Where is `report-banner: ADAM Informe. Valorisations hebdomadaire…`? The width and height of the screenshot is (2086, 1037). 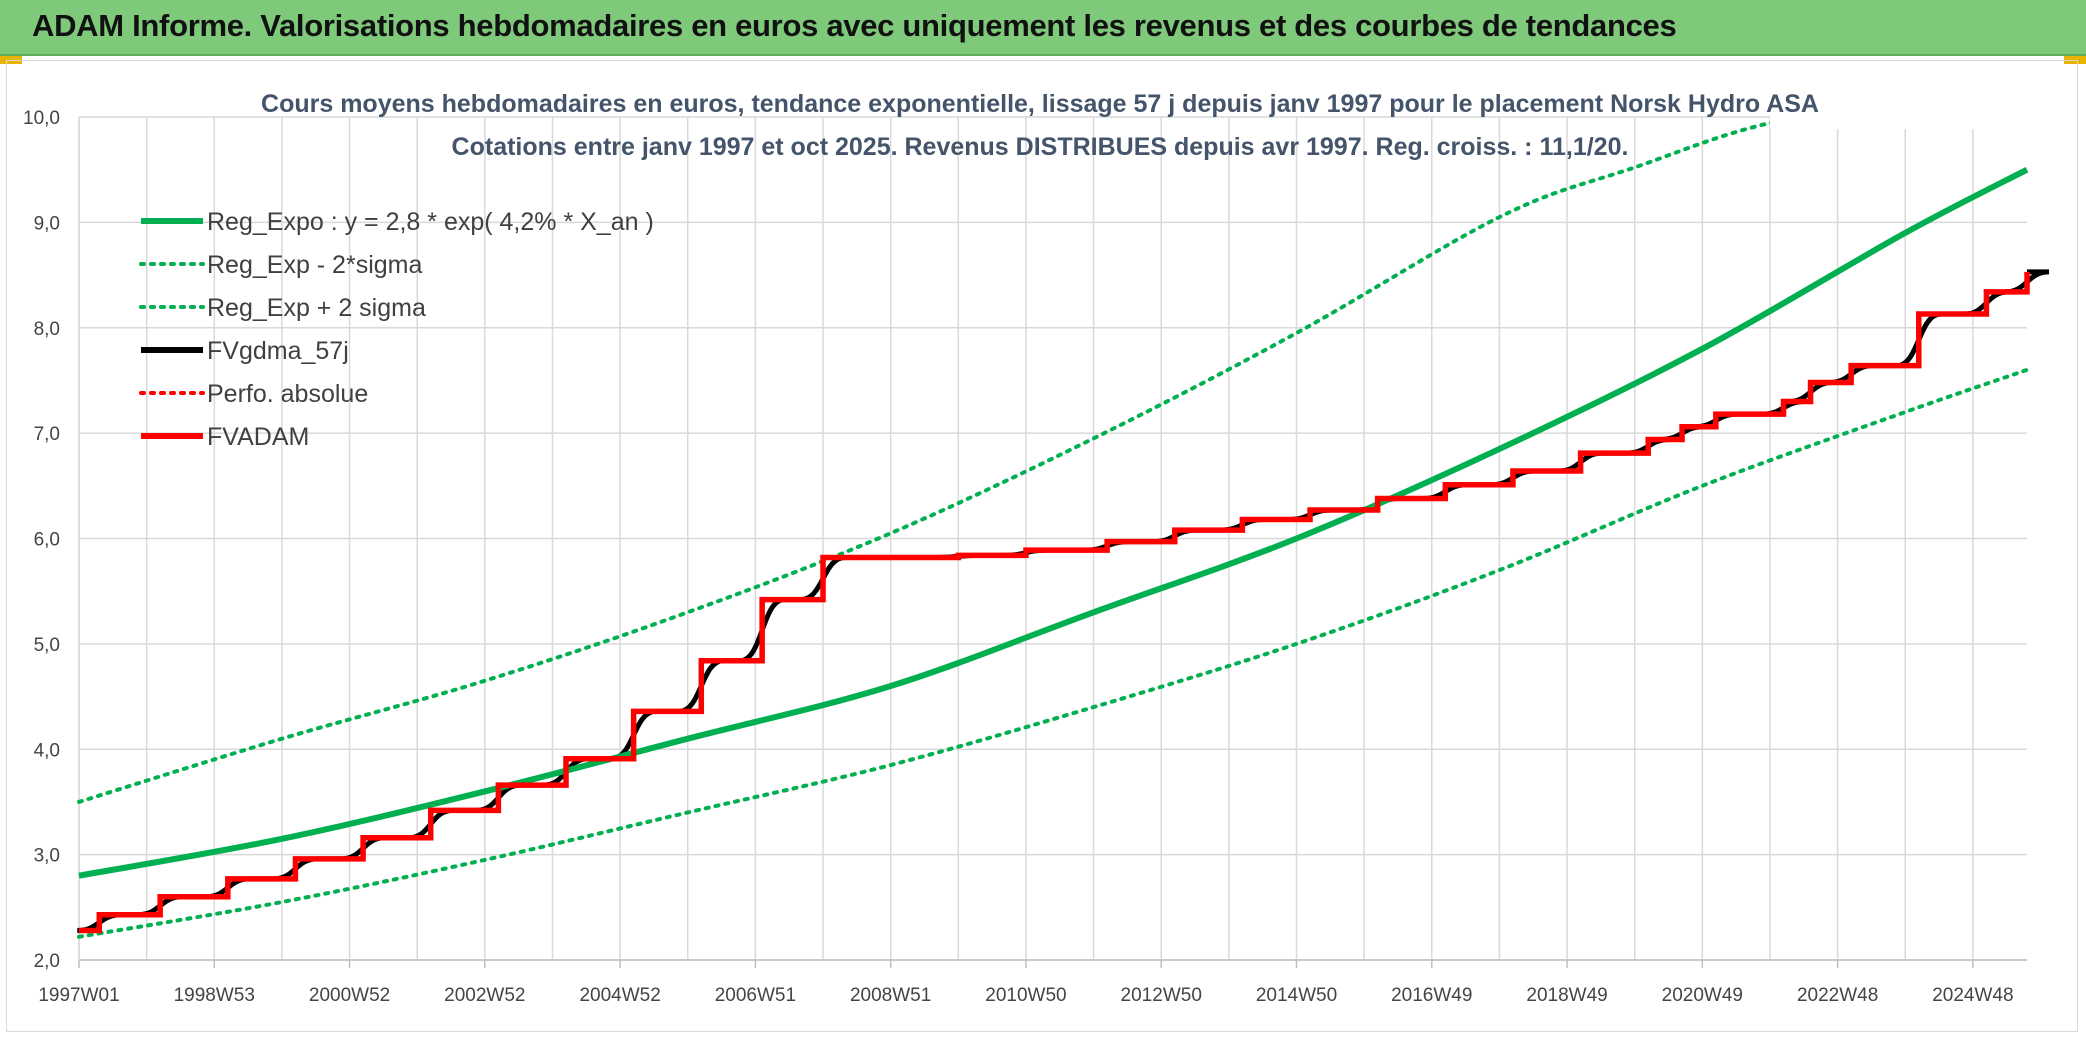 report-banner: ADAM Informe. Valorisations hebdomadaire… is located at coordinates (1043, 28).